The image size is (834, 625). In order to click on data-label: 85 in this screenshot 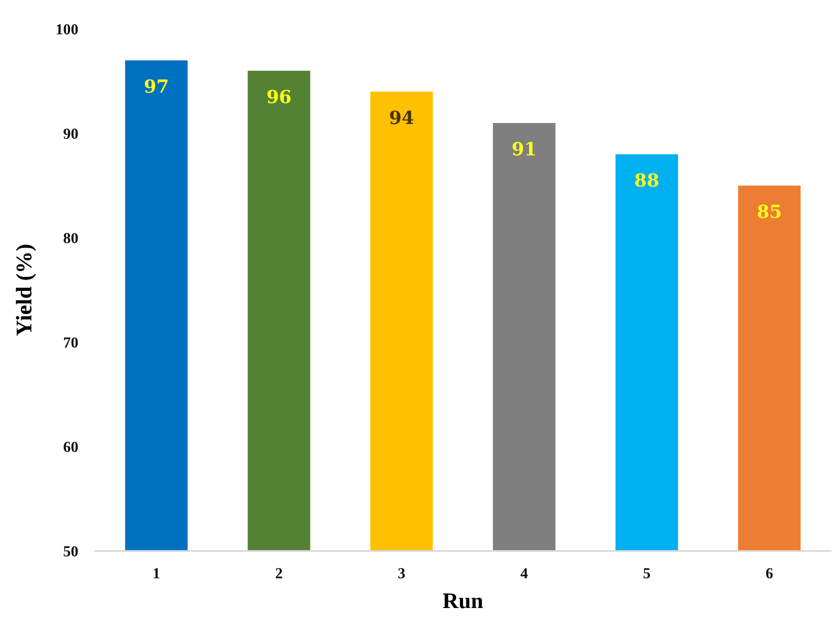, I will do `click(769, 211)`.